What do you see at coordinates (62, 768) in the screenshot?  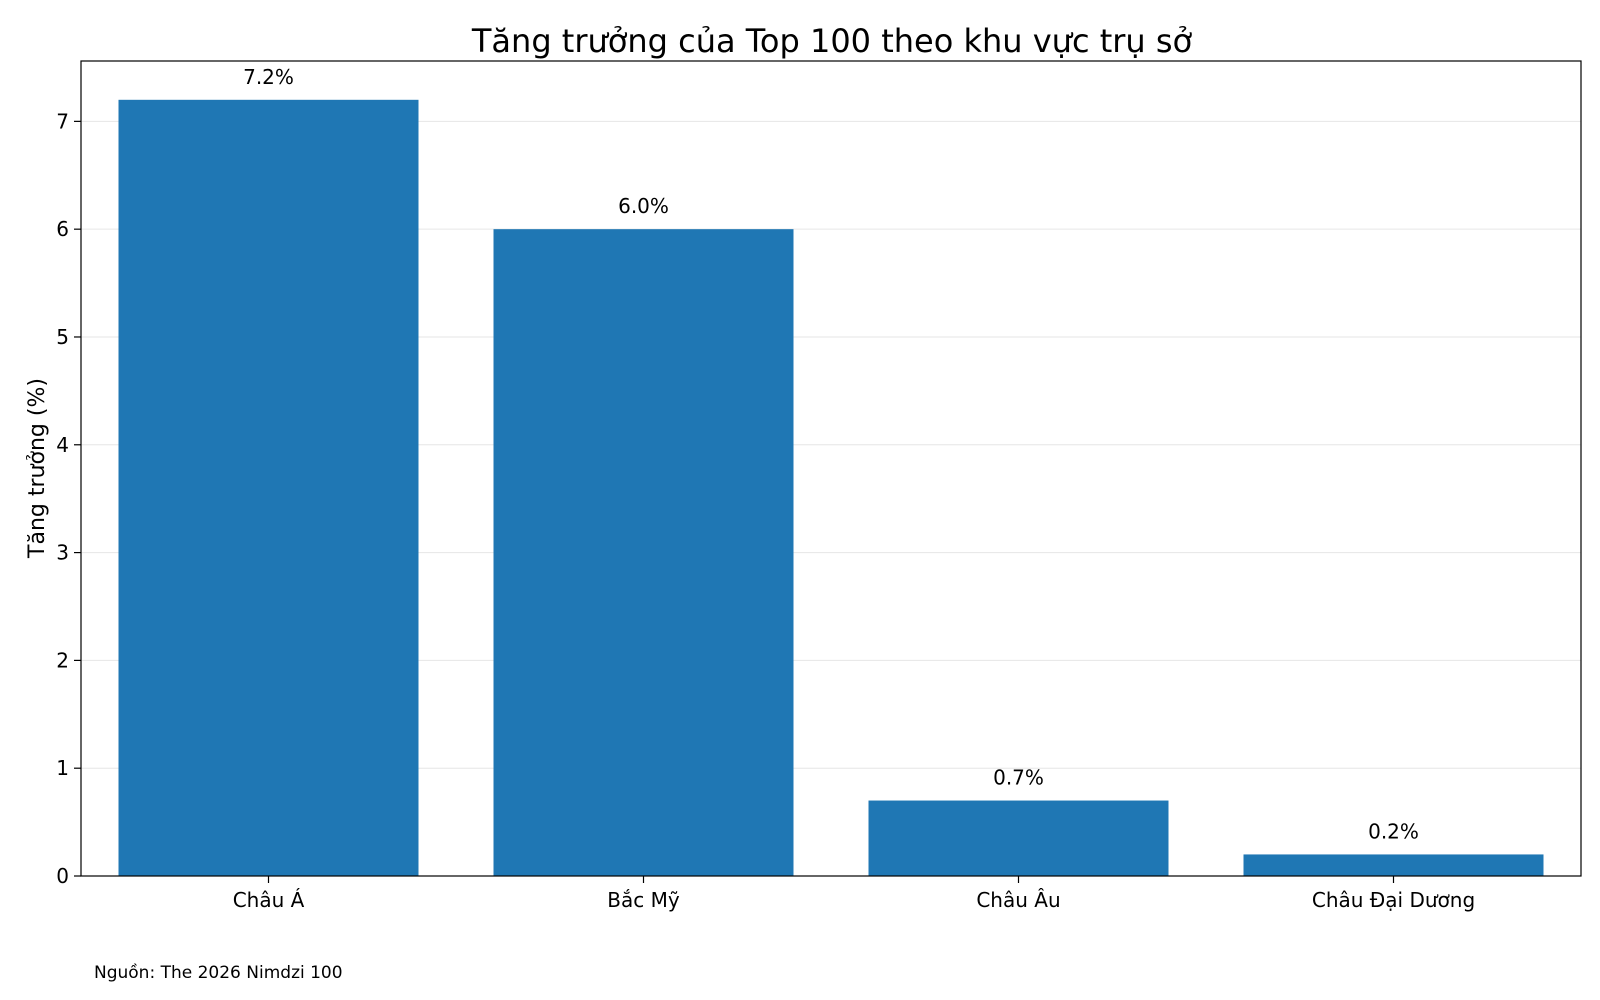 I see `y-tick-label: 1` at bounding box center [62, 768].